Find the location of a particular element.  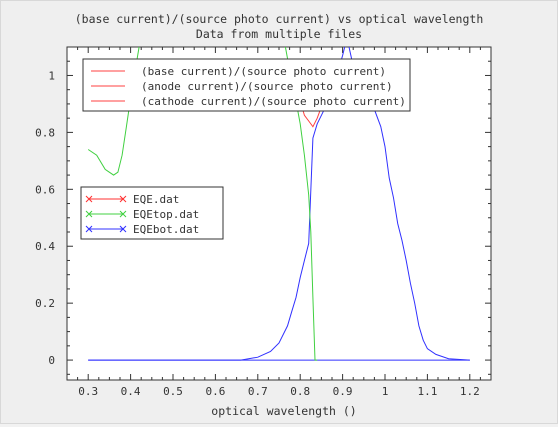

x-tick-label: 1 is located at coordinates (385, 391).